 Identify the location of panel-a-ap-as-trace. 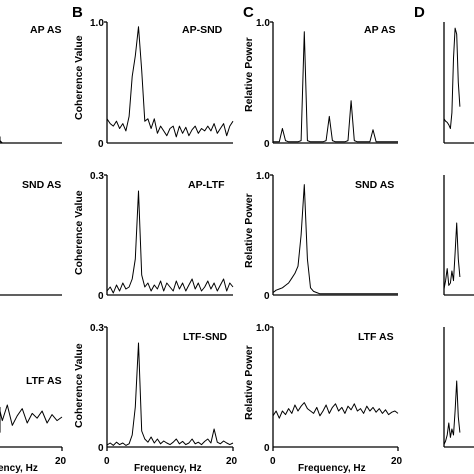
(31, 140).